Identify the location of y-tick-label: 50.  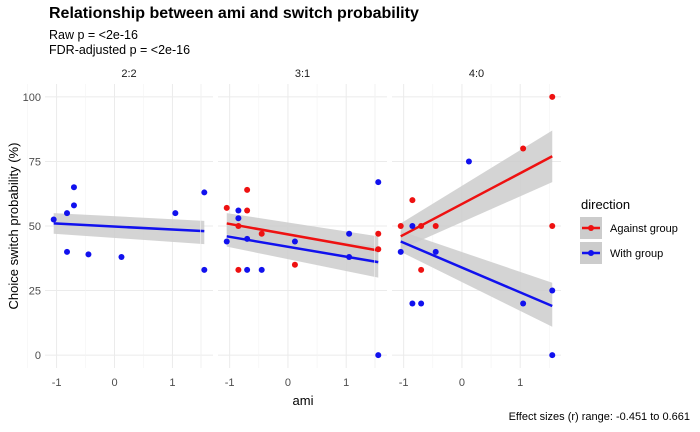
(35, 227).